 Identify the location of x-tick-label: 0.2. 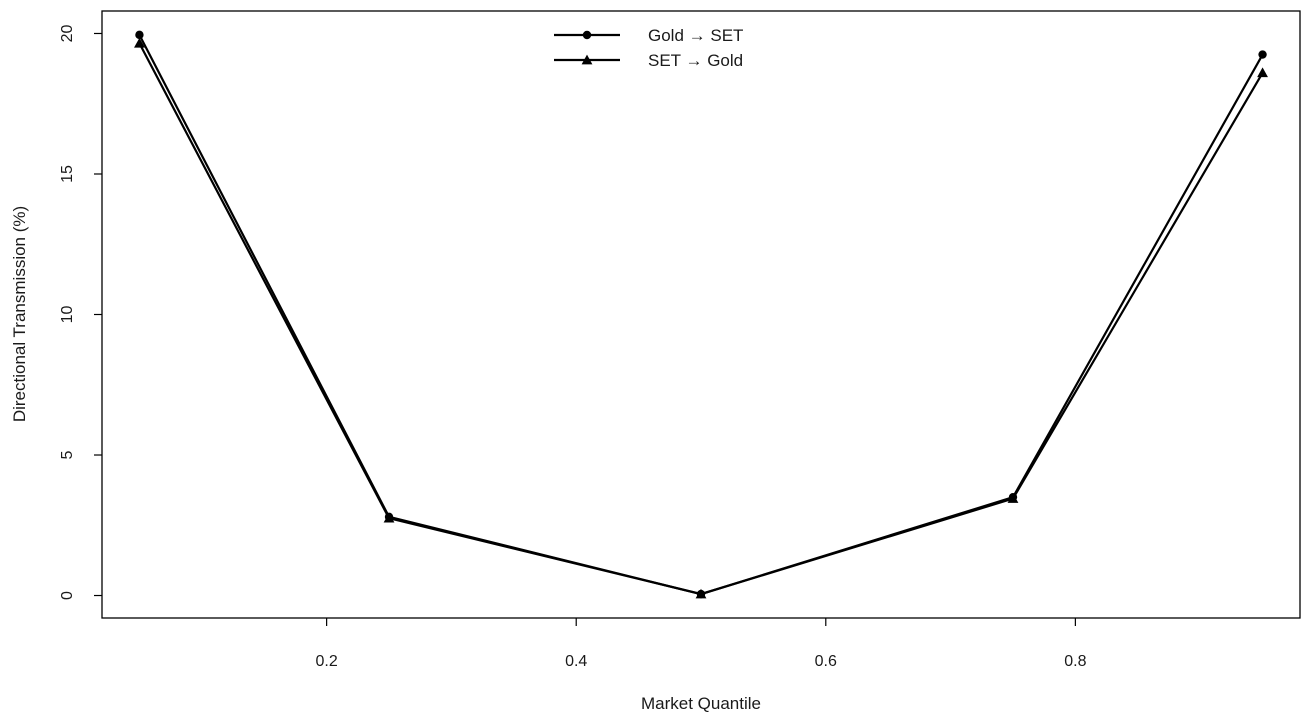
(327, 661).